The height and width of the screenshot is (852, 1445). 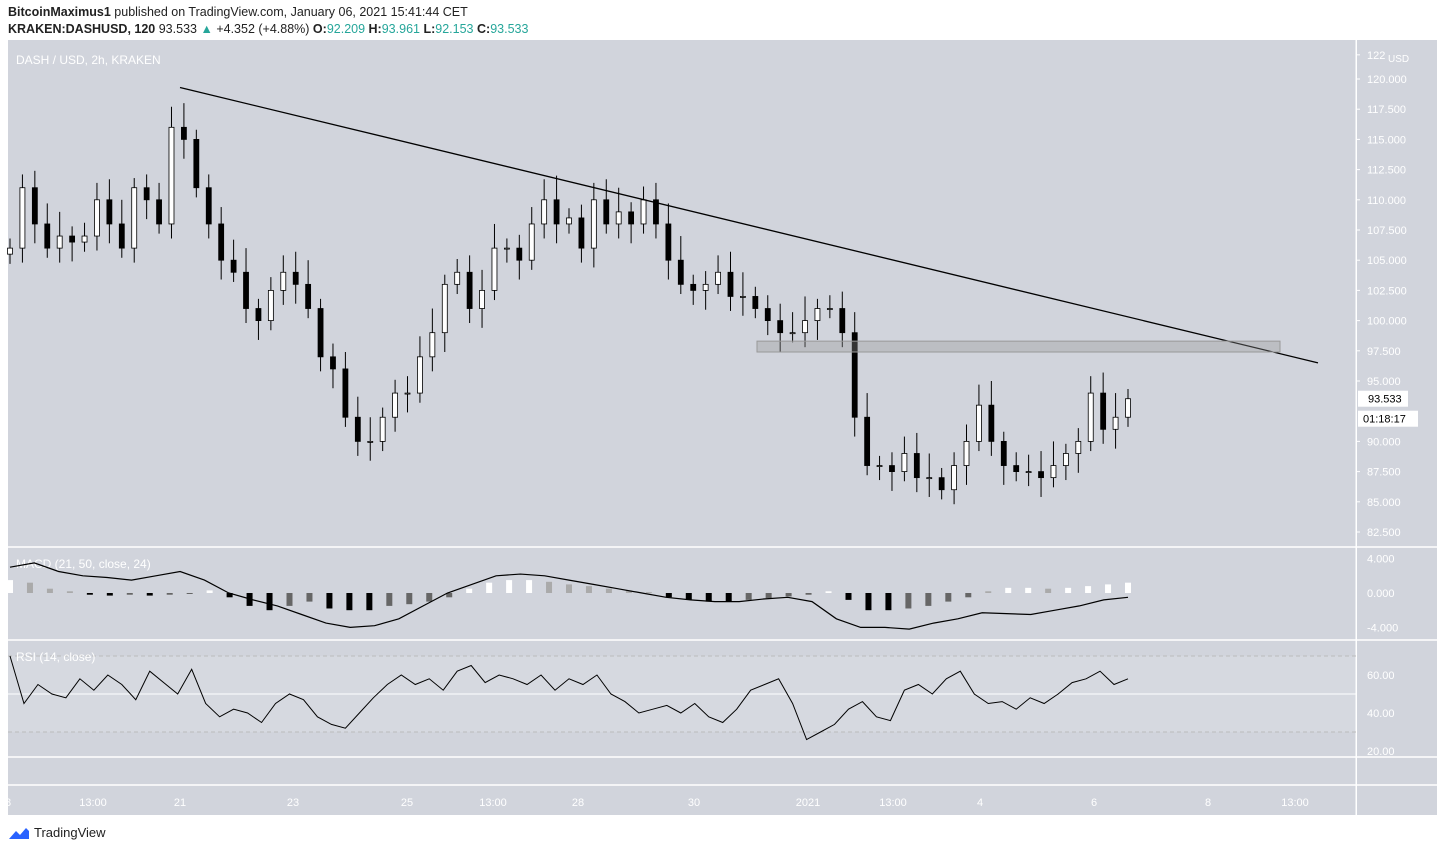 What do you see at coordinates (454, 29) in the screenshot?
I see `low-value: 92.153` at bounding box center [454, 29].